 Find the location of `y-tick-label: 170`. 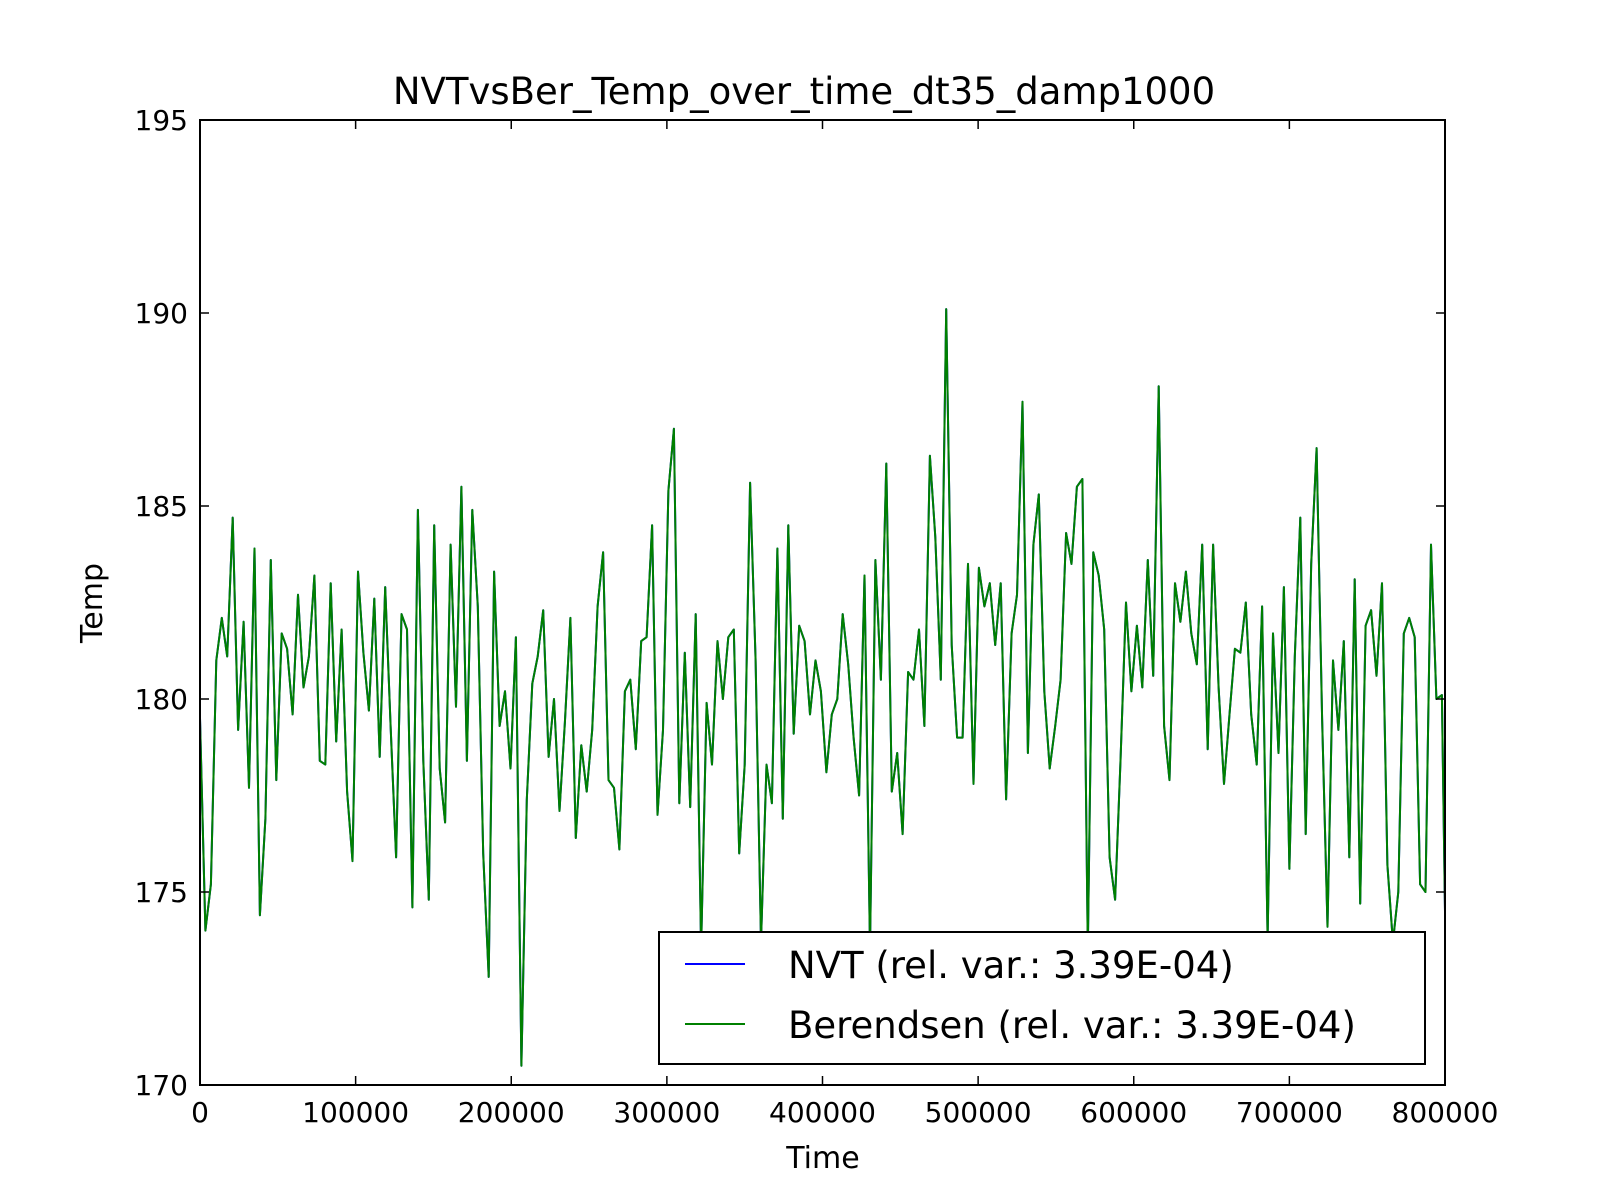

y-tick-label: 170 is located at coordinates (161, 1085).